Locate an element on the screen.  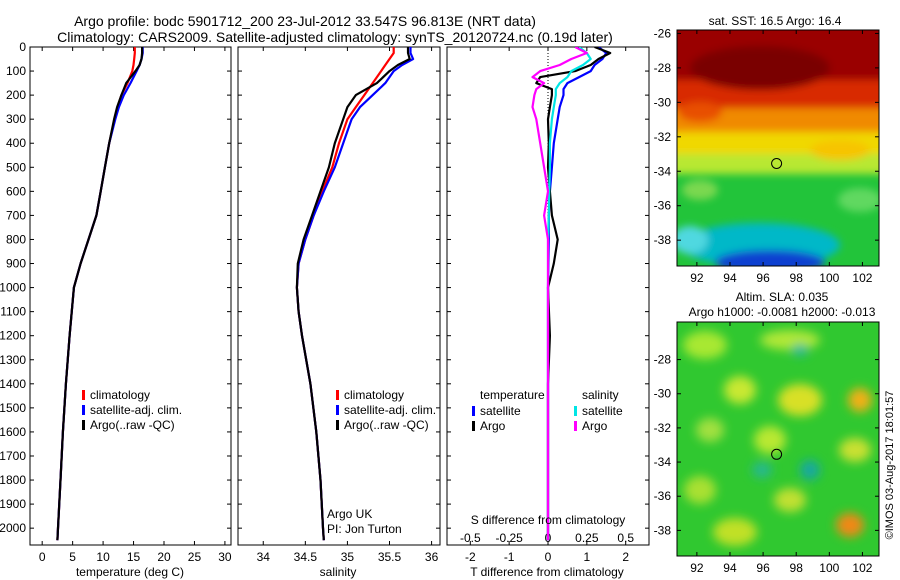
map-x-tick-label: 100 is located at coordinates (829, 568).